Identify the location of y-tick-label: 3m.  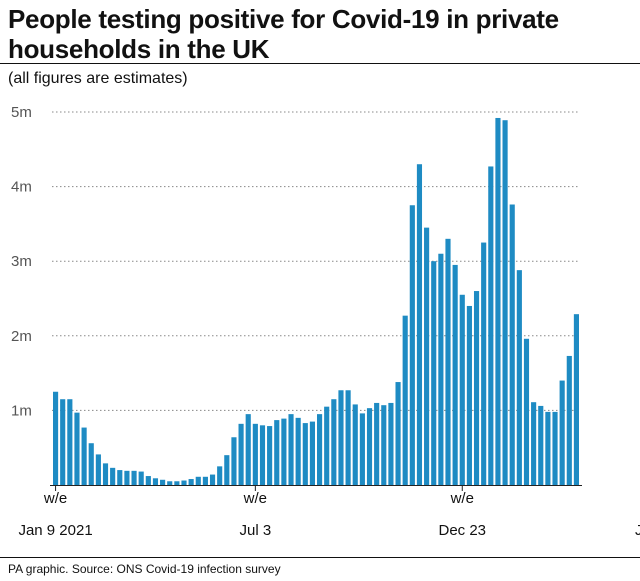
(21, 261).